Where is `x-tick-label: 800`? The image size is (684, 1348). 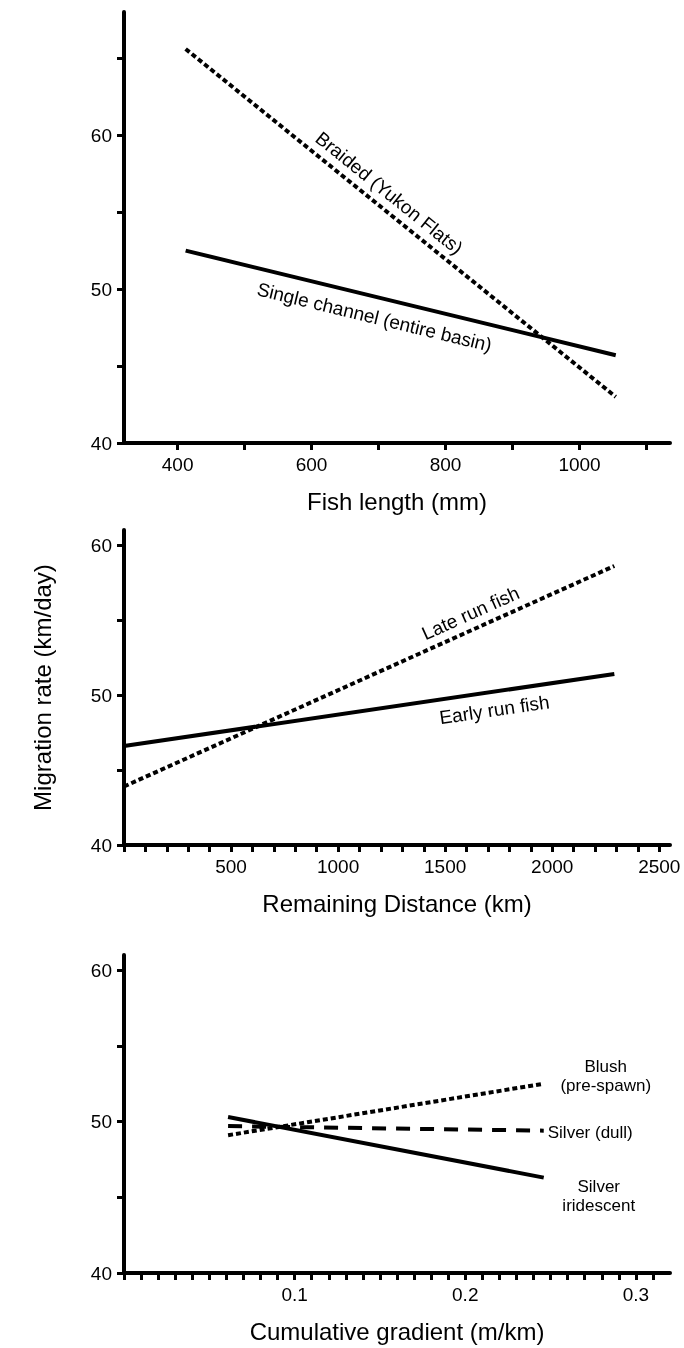
x-tick-label: 800 is located at coordinates (445, 464).